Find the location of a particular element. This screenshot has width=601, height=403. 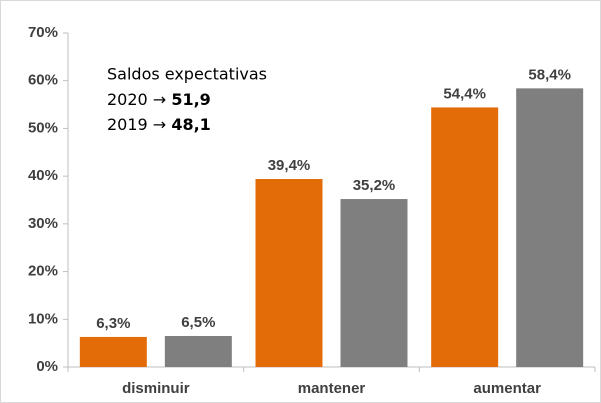

y-tick-label: 60% is located at coordinates (43, 80).